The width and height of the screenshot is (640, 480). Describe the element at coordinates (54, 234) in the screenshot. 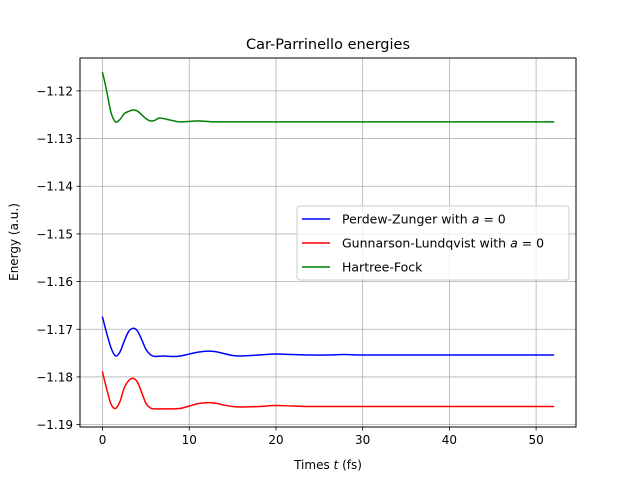

I see `y-tick-label: −1.15` at that location.